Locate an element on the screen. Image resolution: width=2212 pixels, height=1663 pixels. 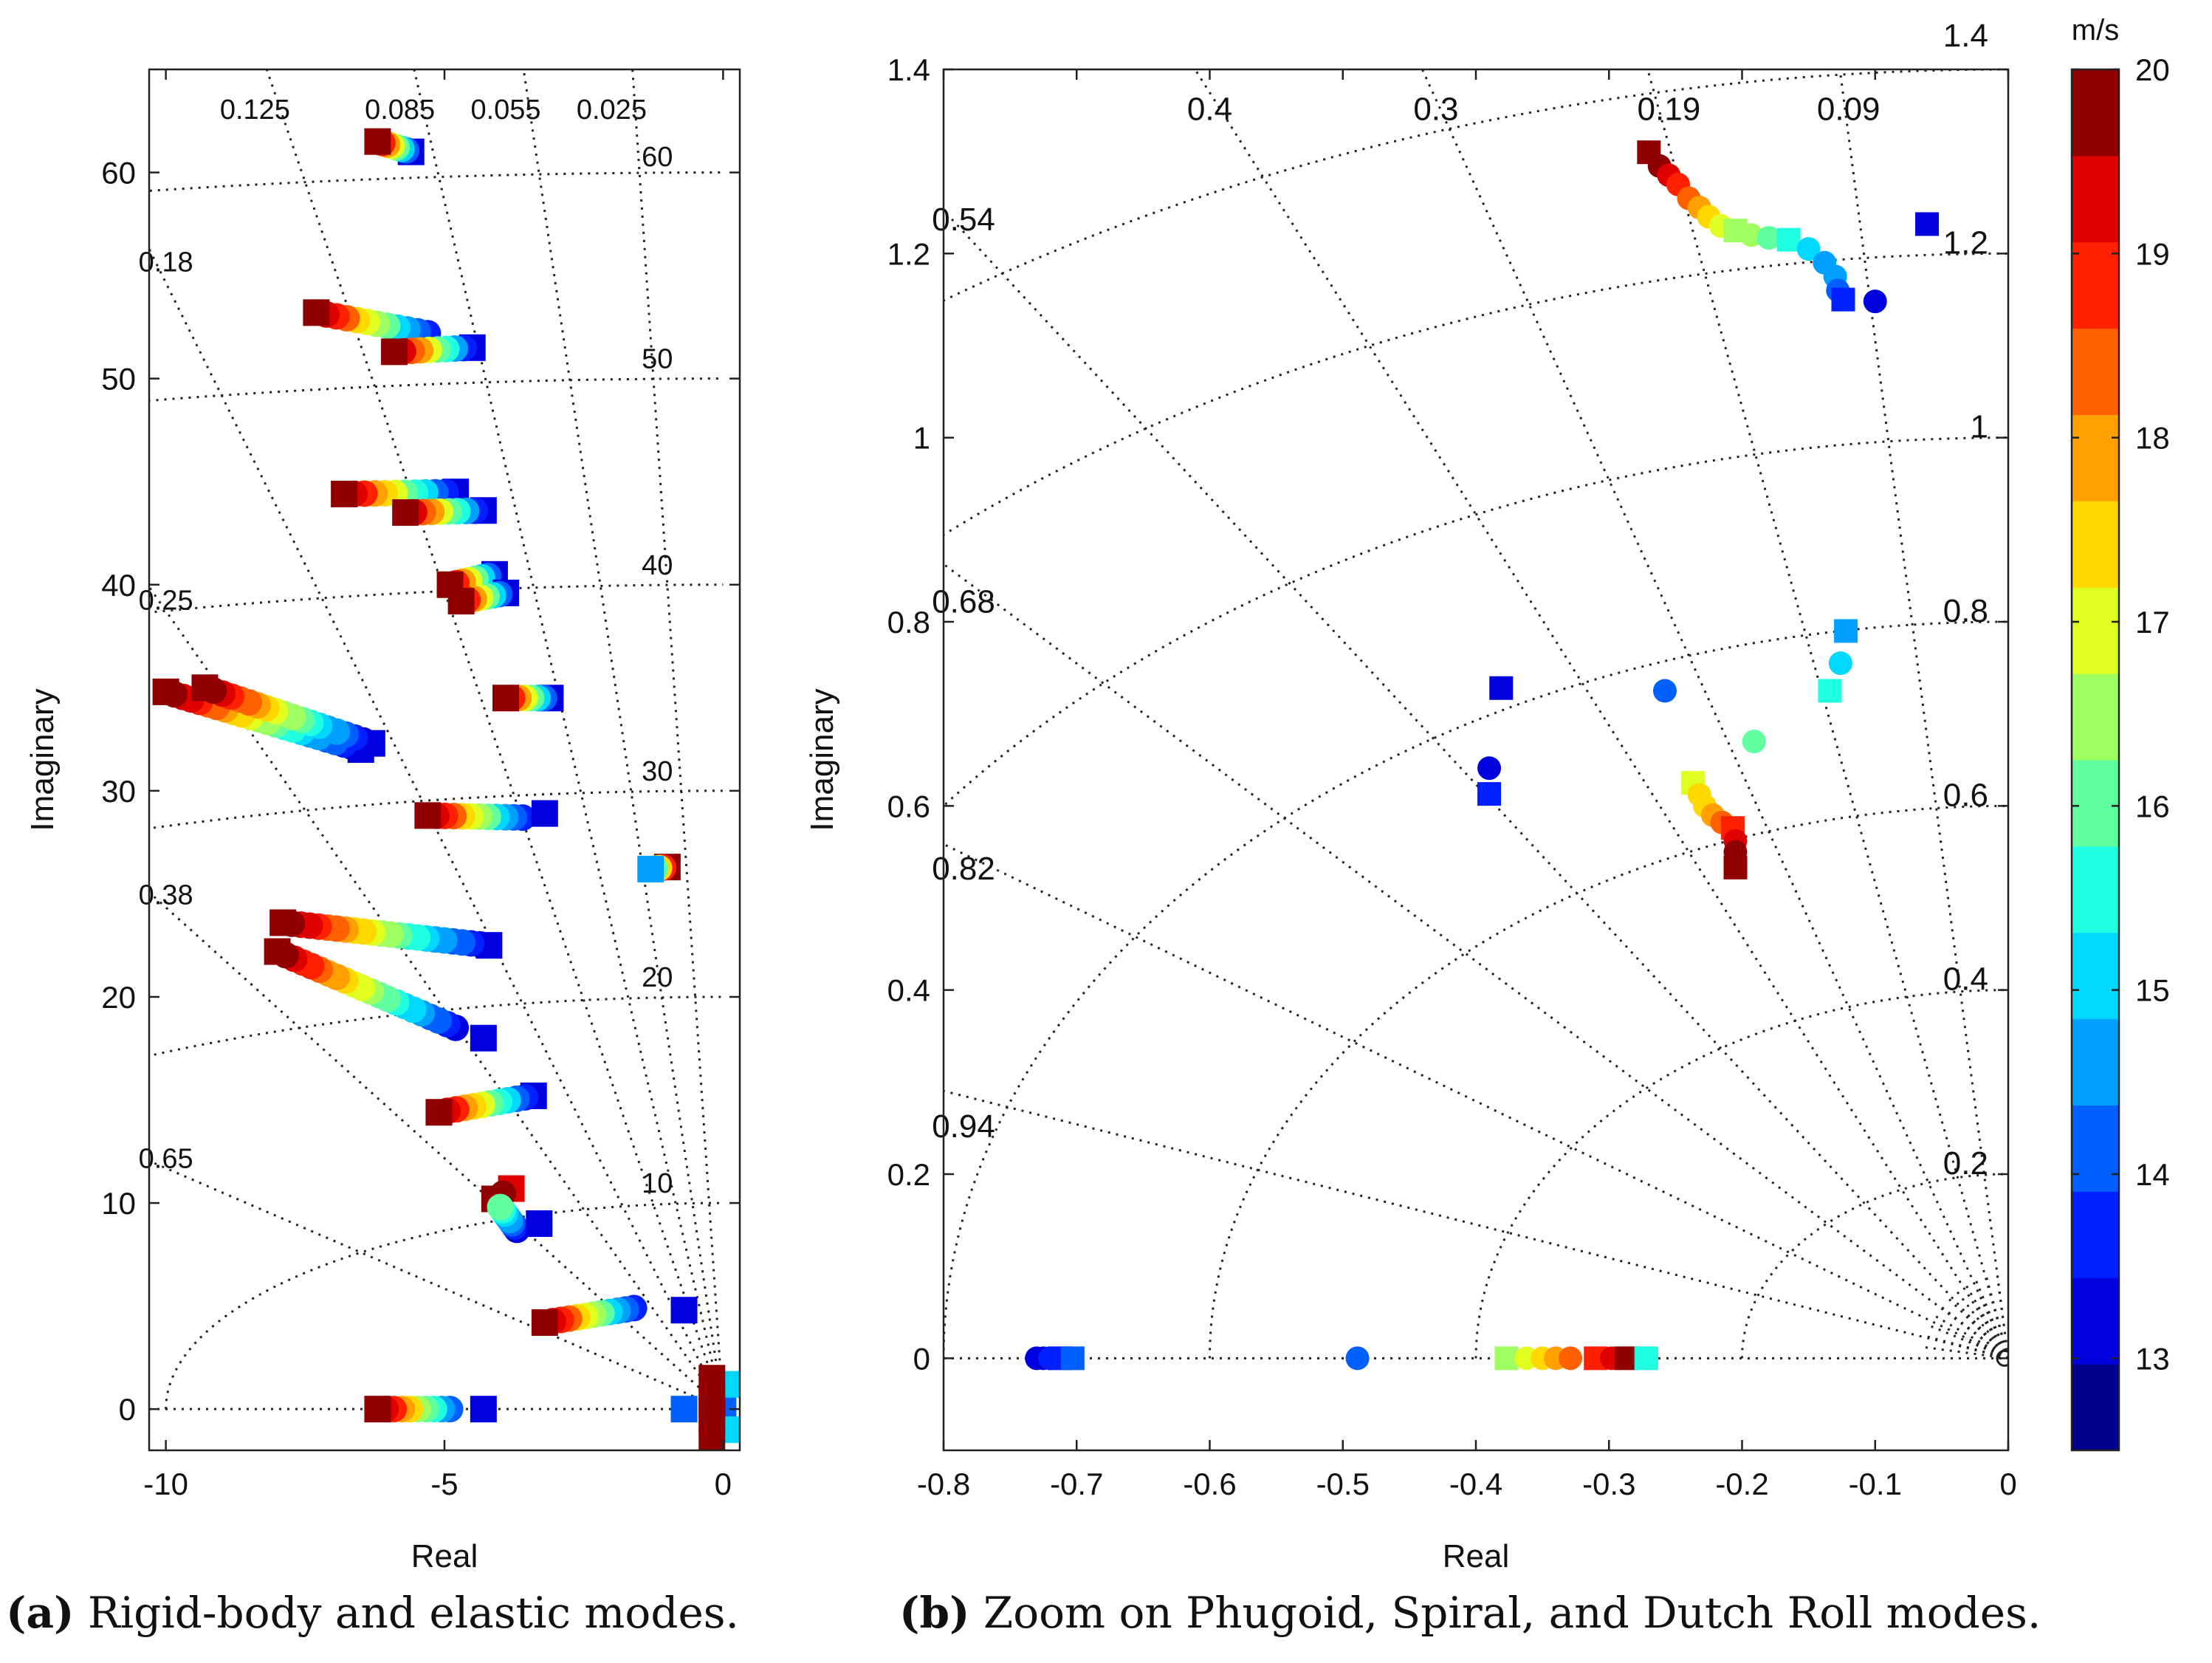
y-tick-label: 0.8 is located at coordinates (908, 622).